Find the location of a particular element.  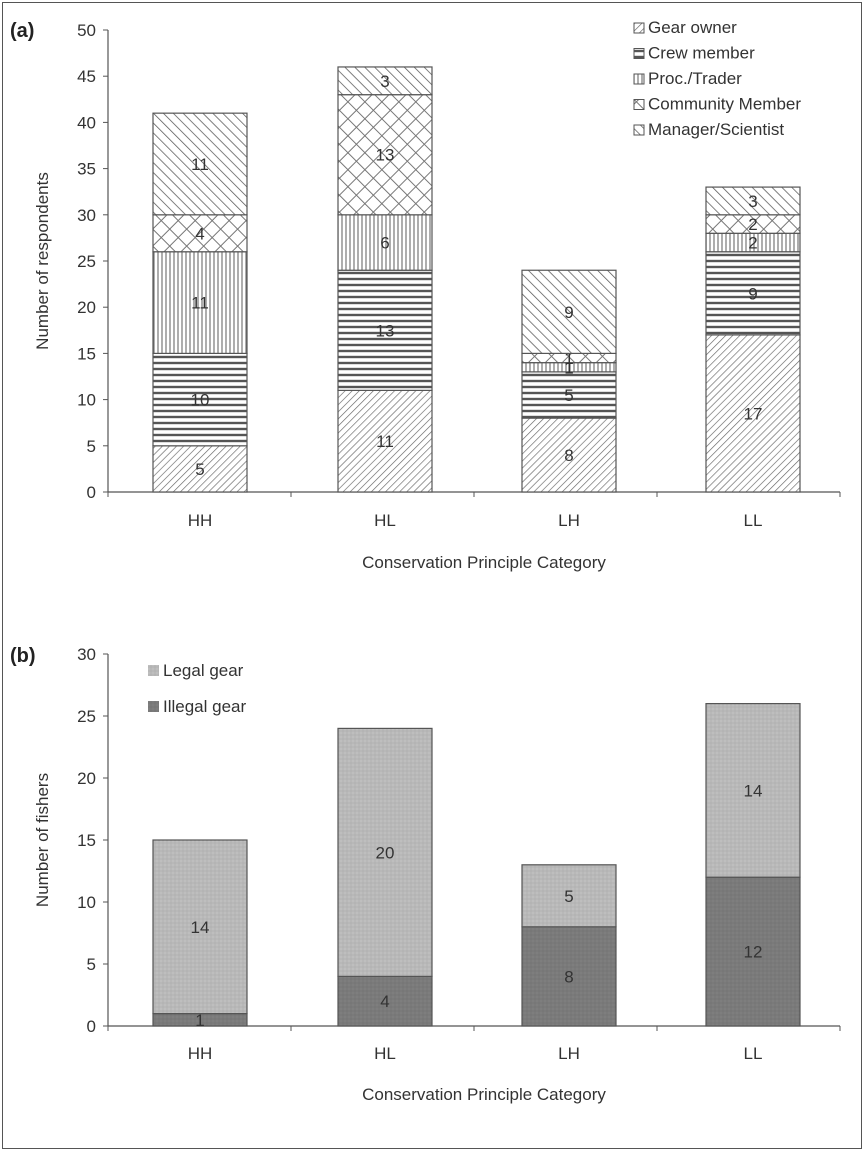

legend-label: Proc./Trader is located at coordinates (695, 78).